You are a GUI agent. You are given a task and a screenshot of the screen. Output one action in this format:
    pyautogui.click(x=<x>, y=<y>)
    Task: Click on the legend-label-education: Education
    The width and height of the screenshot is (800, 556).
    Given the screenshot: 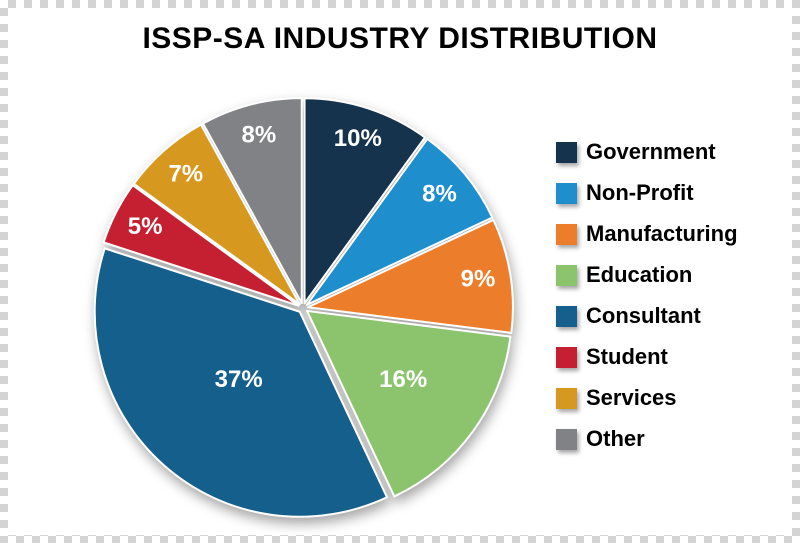 What is the action you would take?
    pyautogui.click(x=639, y=275)
    